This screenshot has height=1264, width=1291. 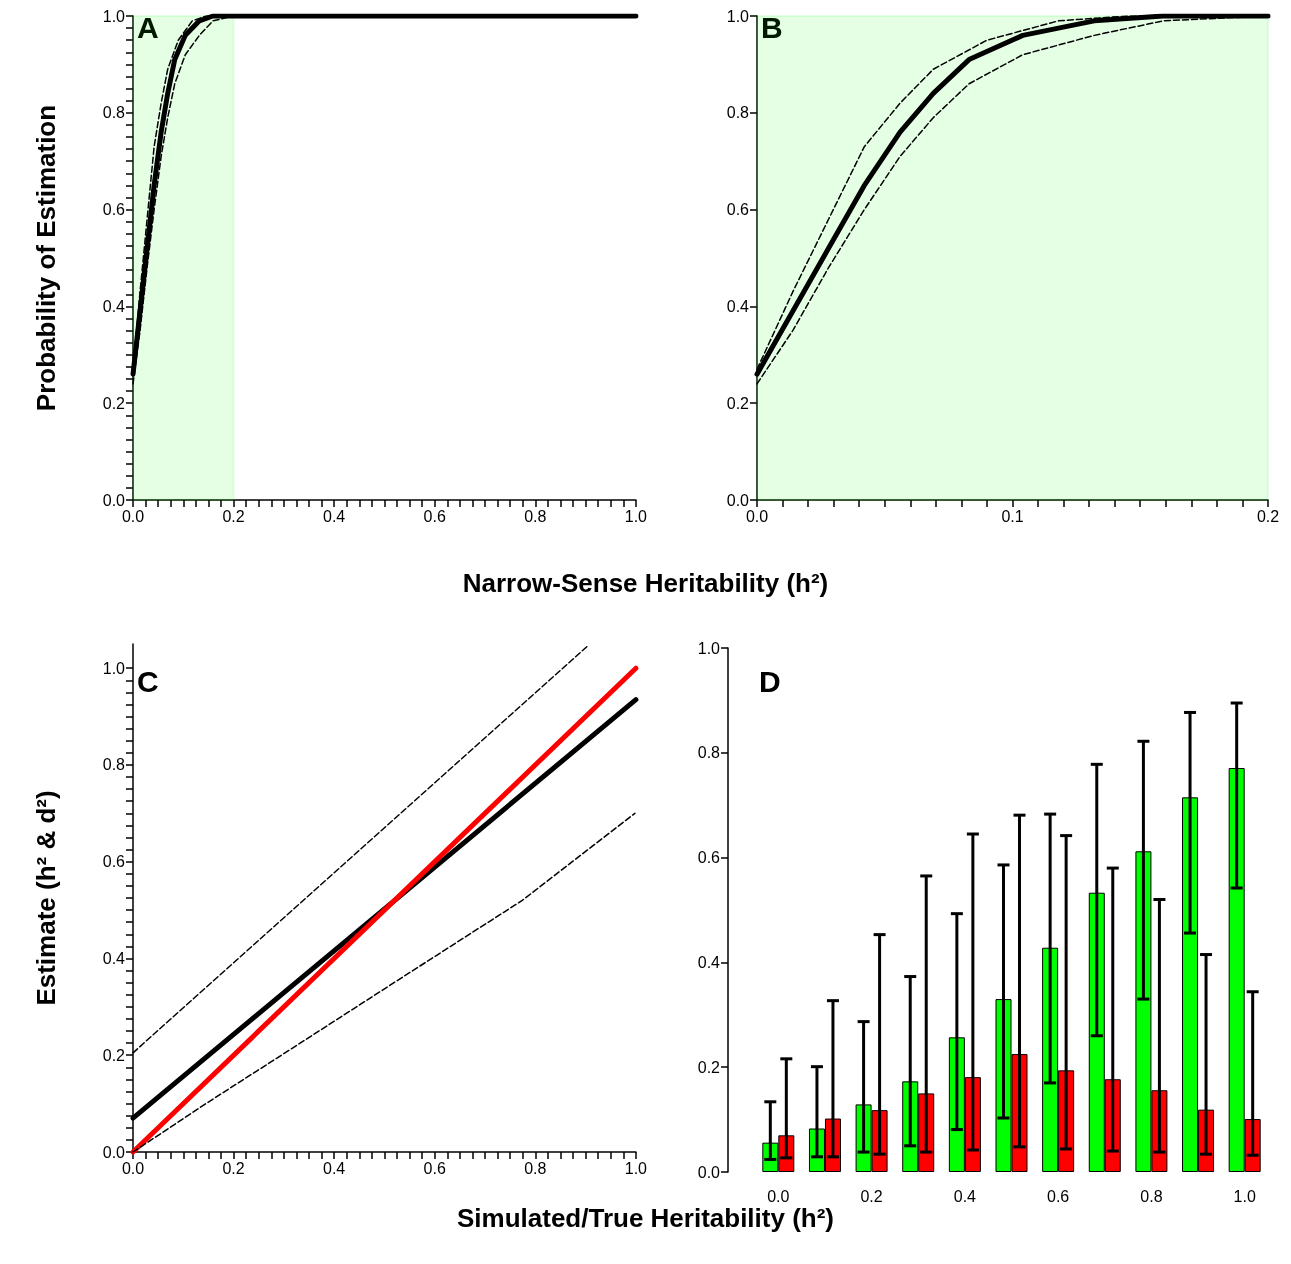 I want to click on x-axis-title: Simulated/True Heritability (h²), so click(x=645, y=1218).